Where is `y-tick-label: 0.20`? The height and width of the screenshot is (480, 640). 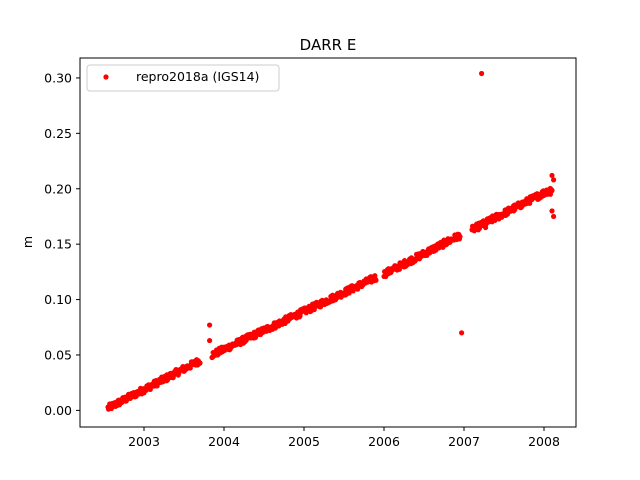
y-tick-label: 0.20 is located at coordinates (58, 188).